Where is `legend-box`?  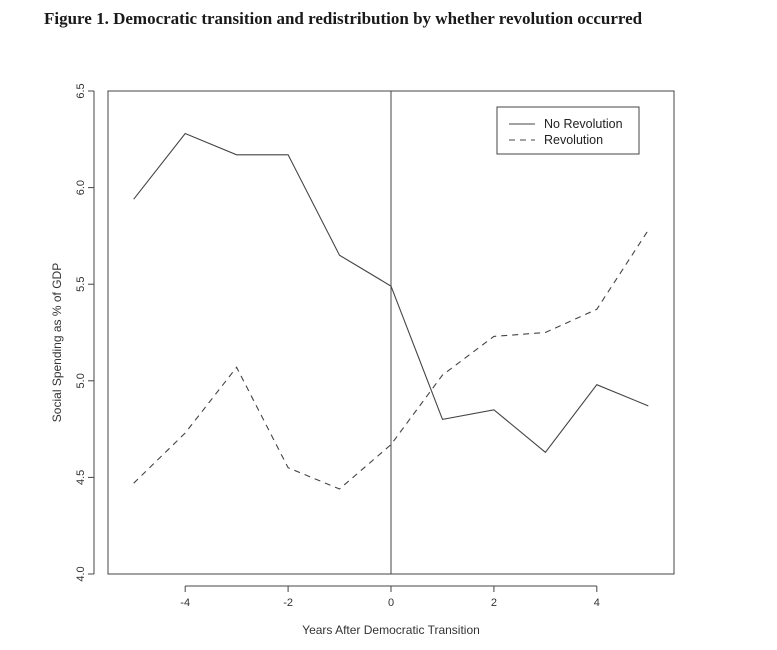
legend-box is located at coordinates (568, 130).